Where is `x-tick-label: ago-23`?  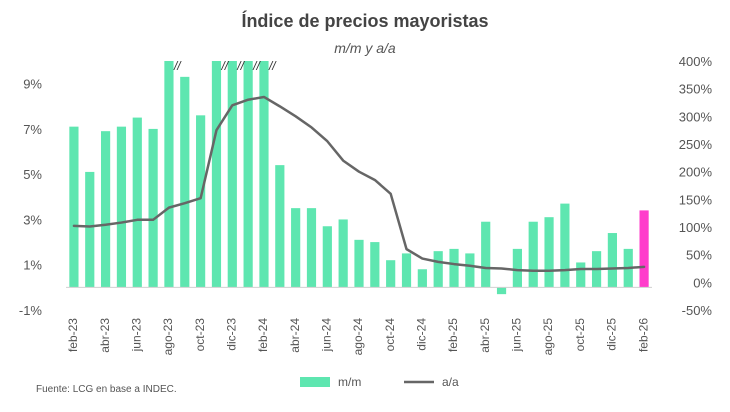 x-tick-label: ago-23 is located at coordinates (168, 337).